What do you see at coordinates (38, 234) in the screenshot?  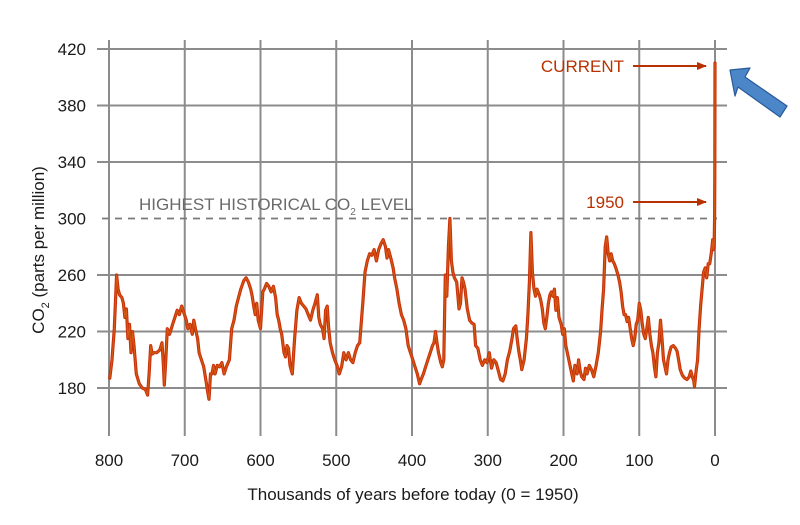 I see `y-axis-label-rest: (parts per million)` at bounding box center [38, 234].